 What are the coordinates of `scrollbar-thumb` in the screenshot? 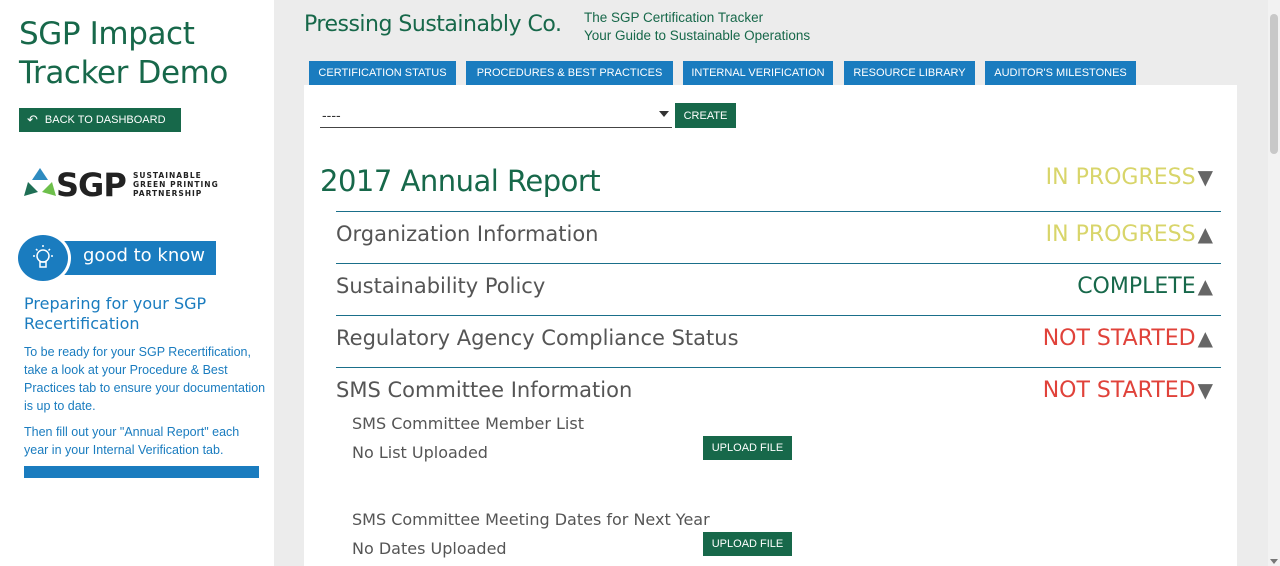 It's located at (1274, 84).